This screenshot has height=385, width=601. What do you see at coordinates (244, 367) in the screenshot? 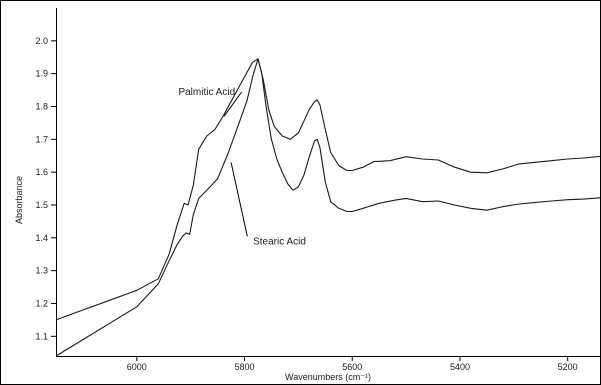
I see `x-tick-label: 5800` at bounding box center [244, 367].